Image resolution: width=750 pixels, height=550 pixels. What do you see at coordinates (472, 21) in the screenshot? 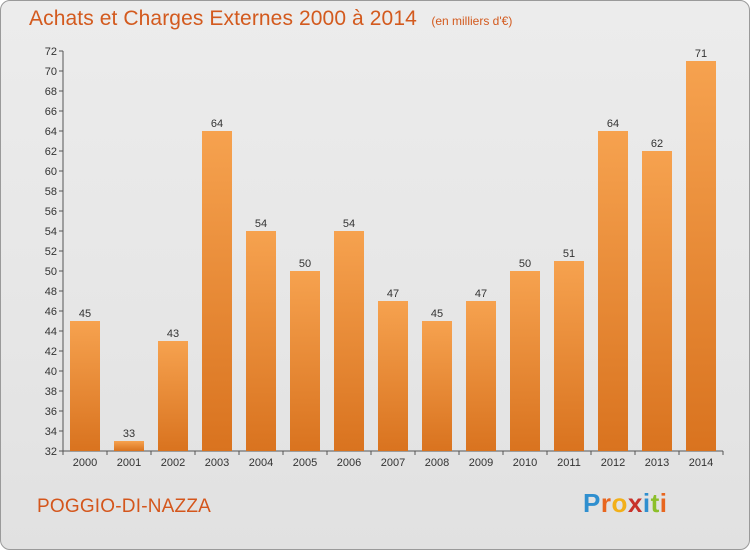
I see `chart-unit: (en milliers d'€)` at bounding box center [472, 21].